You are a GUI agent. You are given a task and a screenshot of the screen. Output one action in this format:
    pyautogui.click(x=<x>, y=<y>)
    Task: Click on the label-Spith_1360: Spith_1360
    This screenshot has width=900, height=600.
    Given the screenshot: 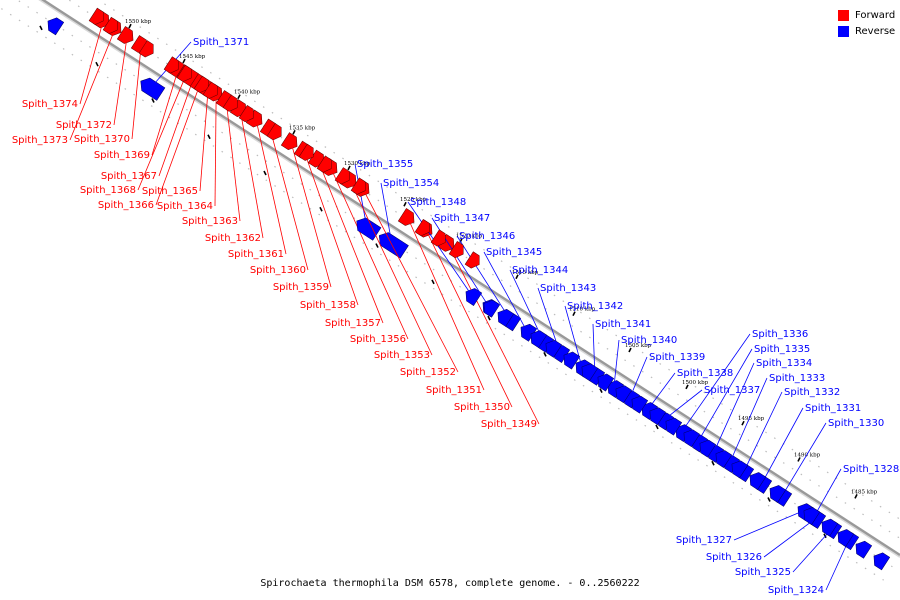 What is the action you would take?
    pyautogui.click(x=278, y=270)
    